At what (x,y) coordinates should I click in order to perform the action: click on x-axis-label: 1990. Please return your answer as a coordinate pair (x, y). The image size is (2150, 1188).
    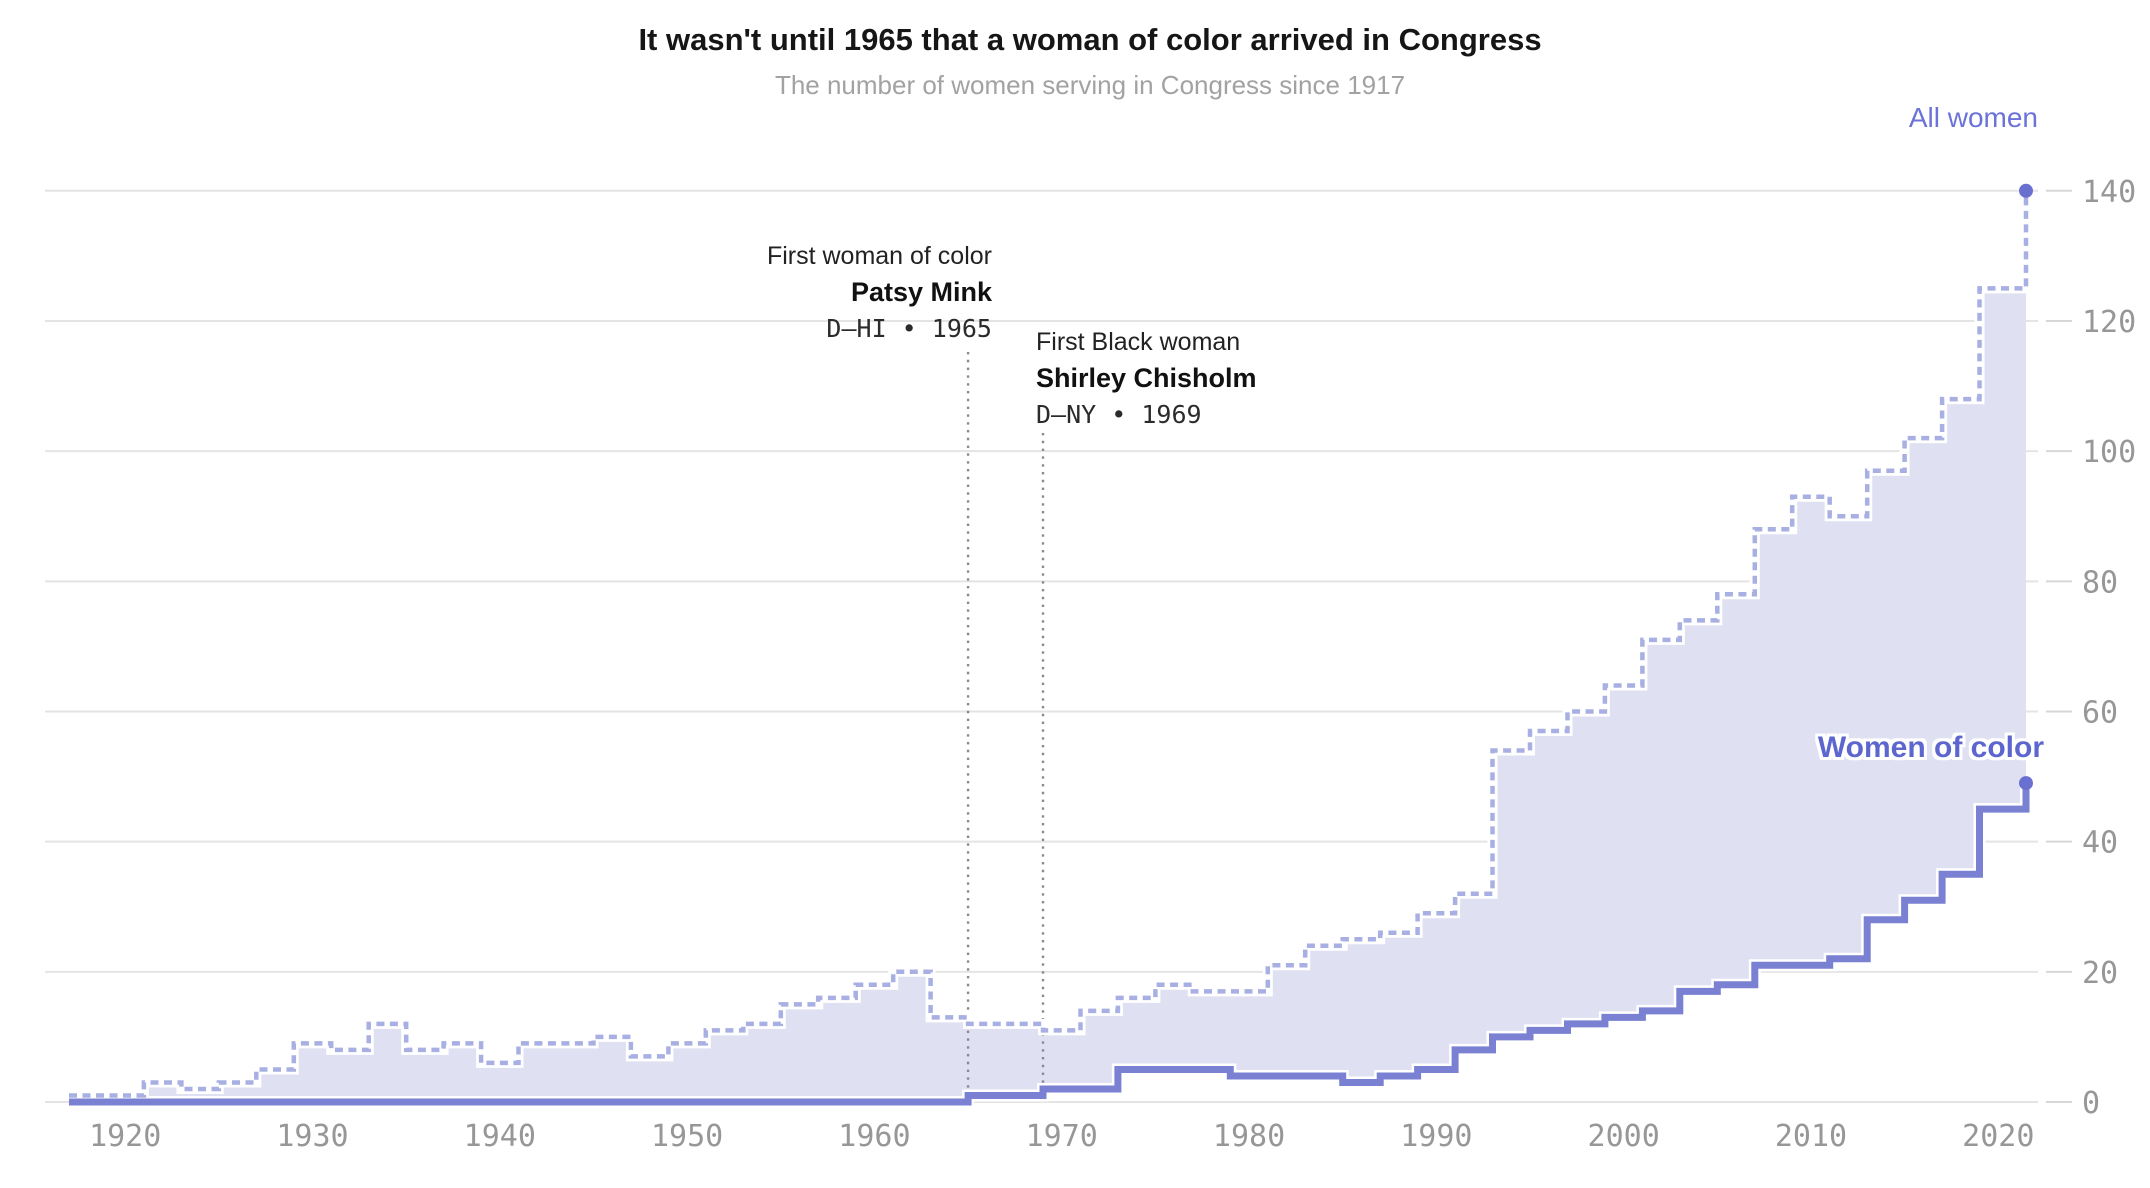
    Looking at the image, I should click on (1436, 1136).